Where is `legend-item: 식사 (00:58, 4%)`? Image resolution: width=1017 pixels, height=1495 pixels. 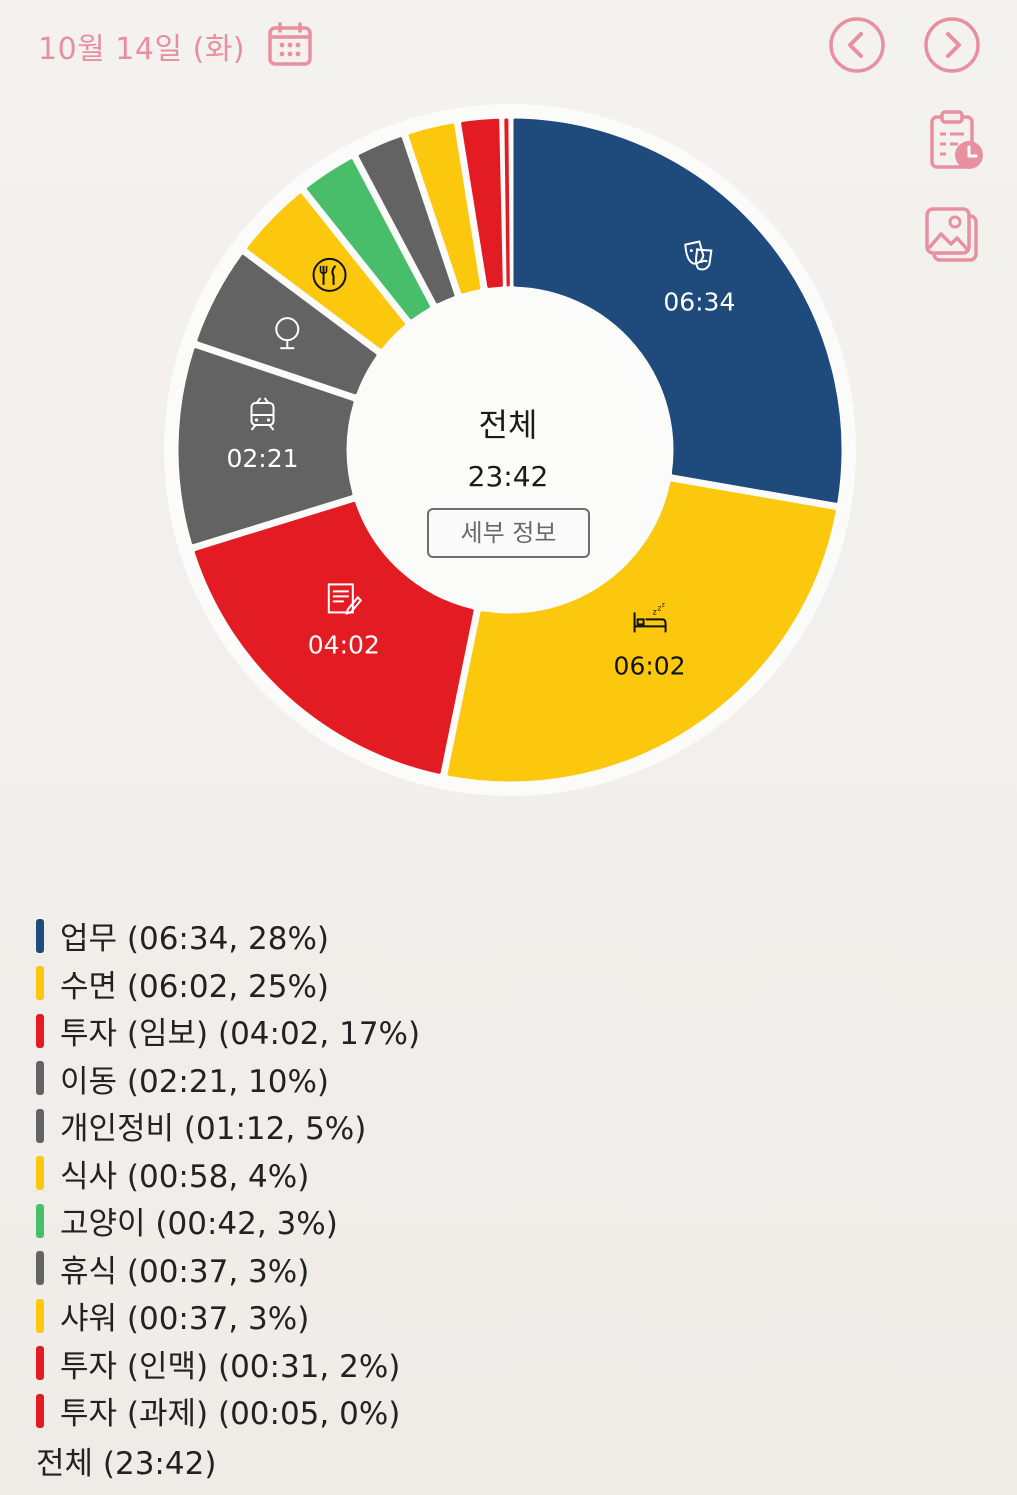 legend-item: 식사 (00:58, 4%) is located at coordinates (228, 1174).